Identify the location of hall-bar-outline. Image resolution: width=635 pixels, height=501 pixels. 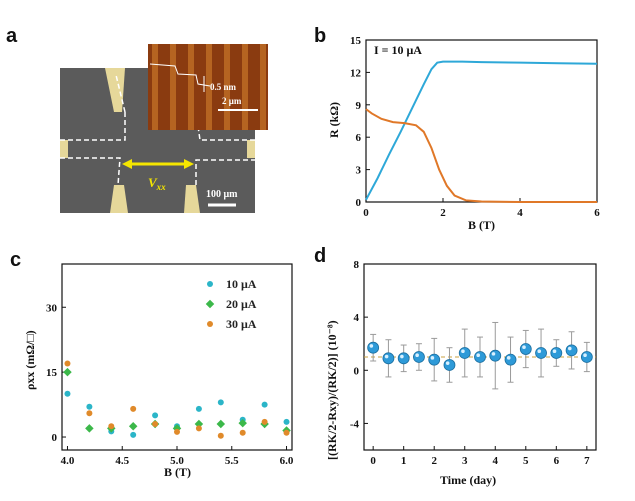
(157, 130).